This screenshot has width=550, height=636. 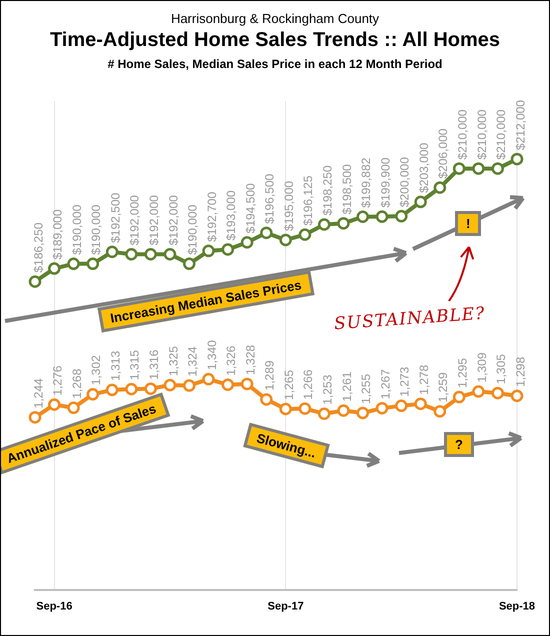 What do you see at coordinates (286, 606) in the screenshot?
I see `x-tick-label: Sep-17` at bounding box center [286, 606].